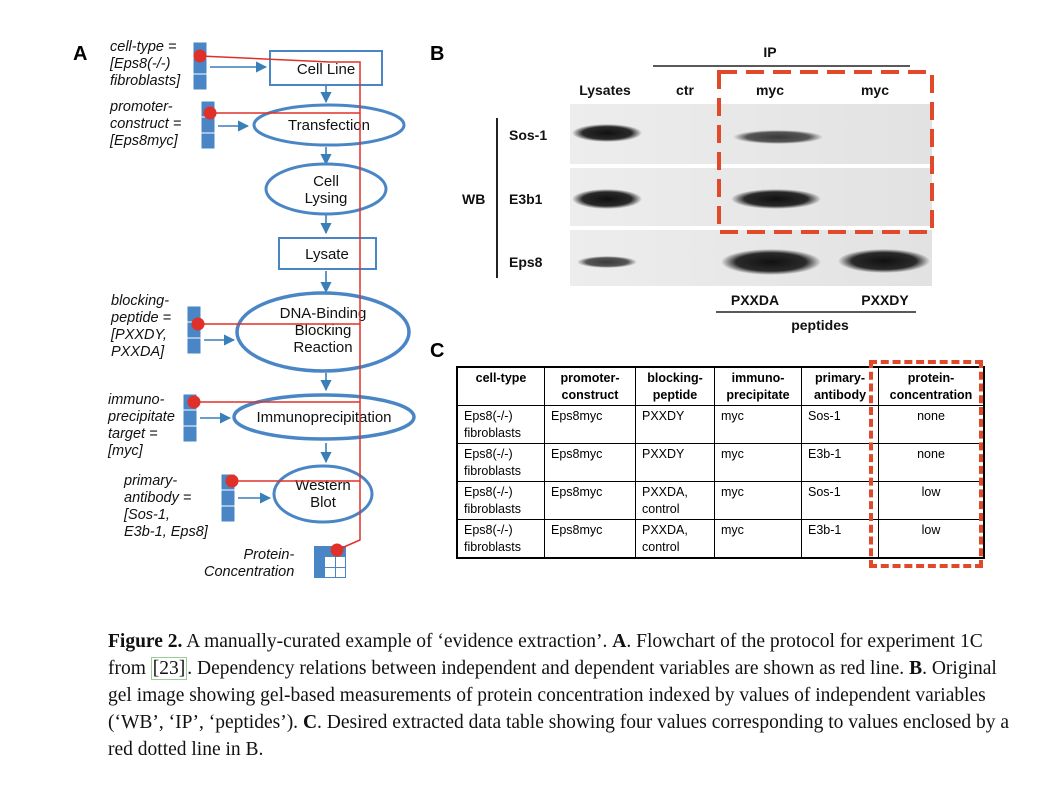  What do you see at coordinates (80, 54) in the screenshot?
I see `panelA-label: A` at bounding box center [80, 54].